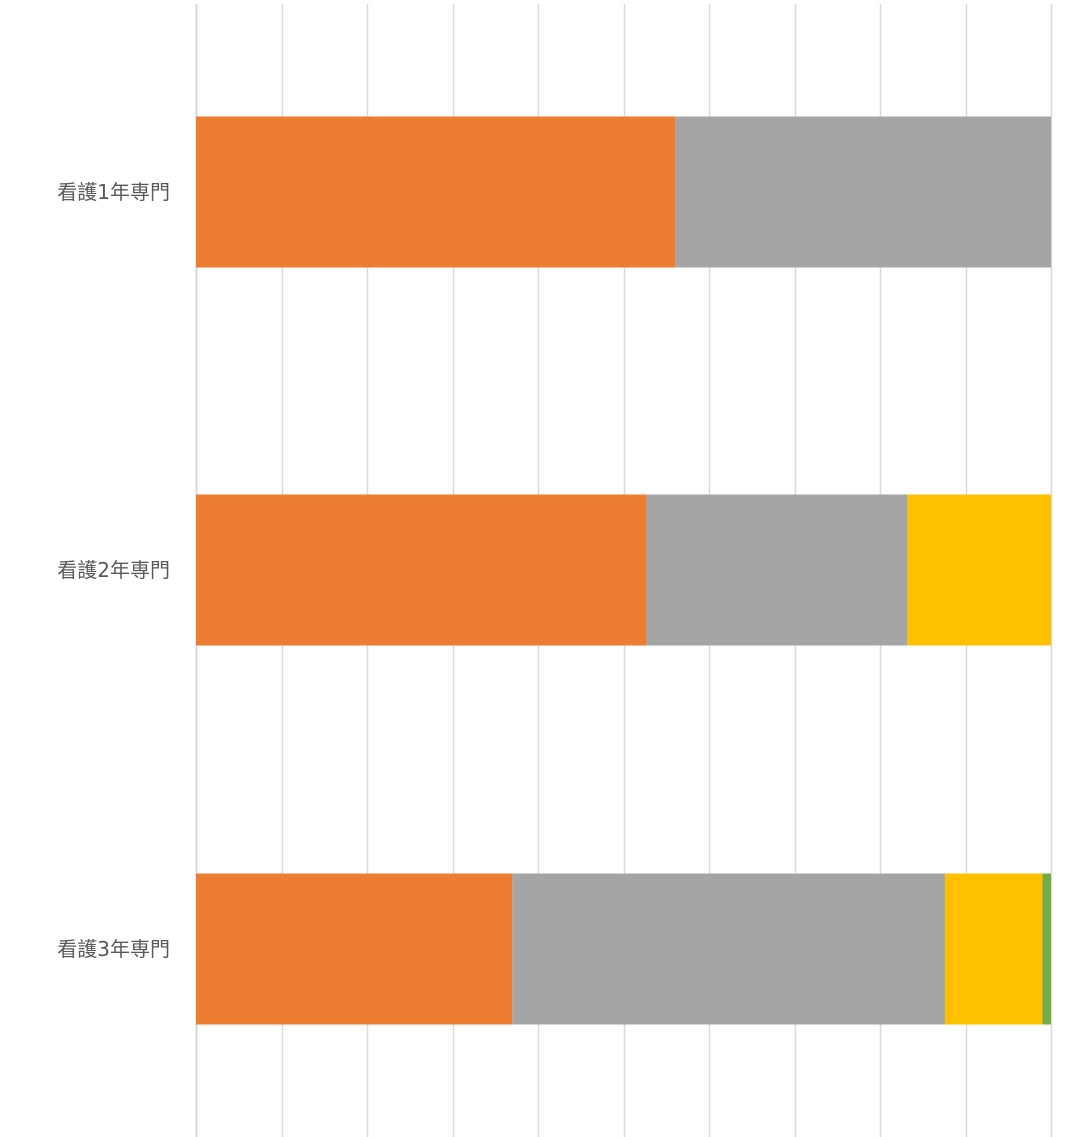  I want to click on category-label: 看護3年専門, so click(113, 949).